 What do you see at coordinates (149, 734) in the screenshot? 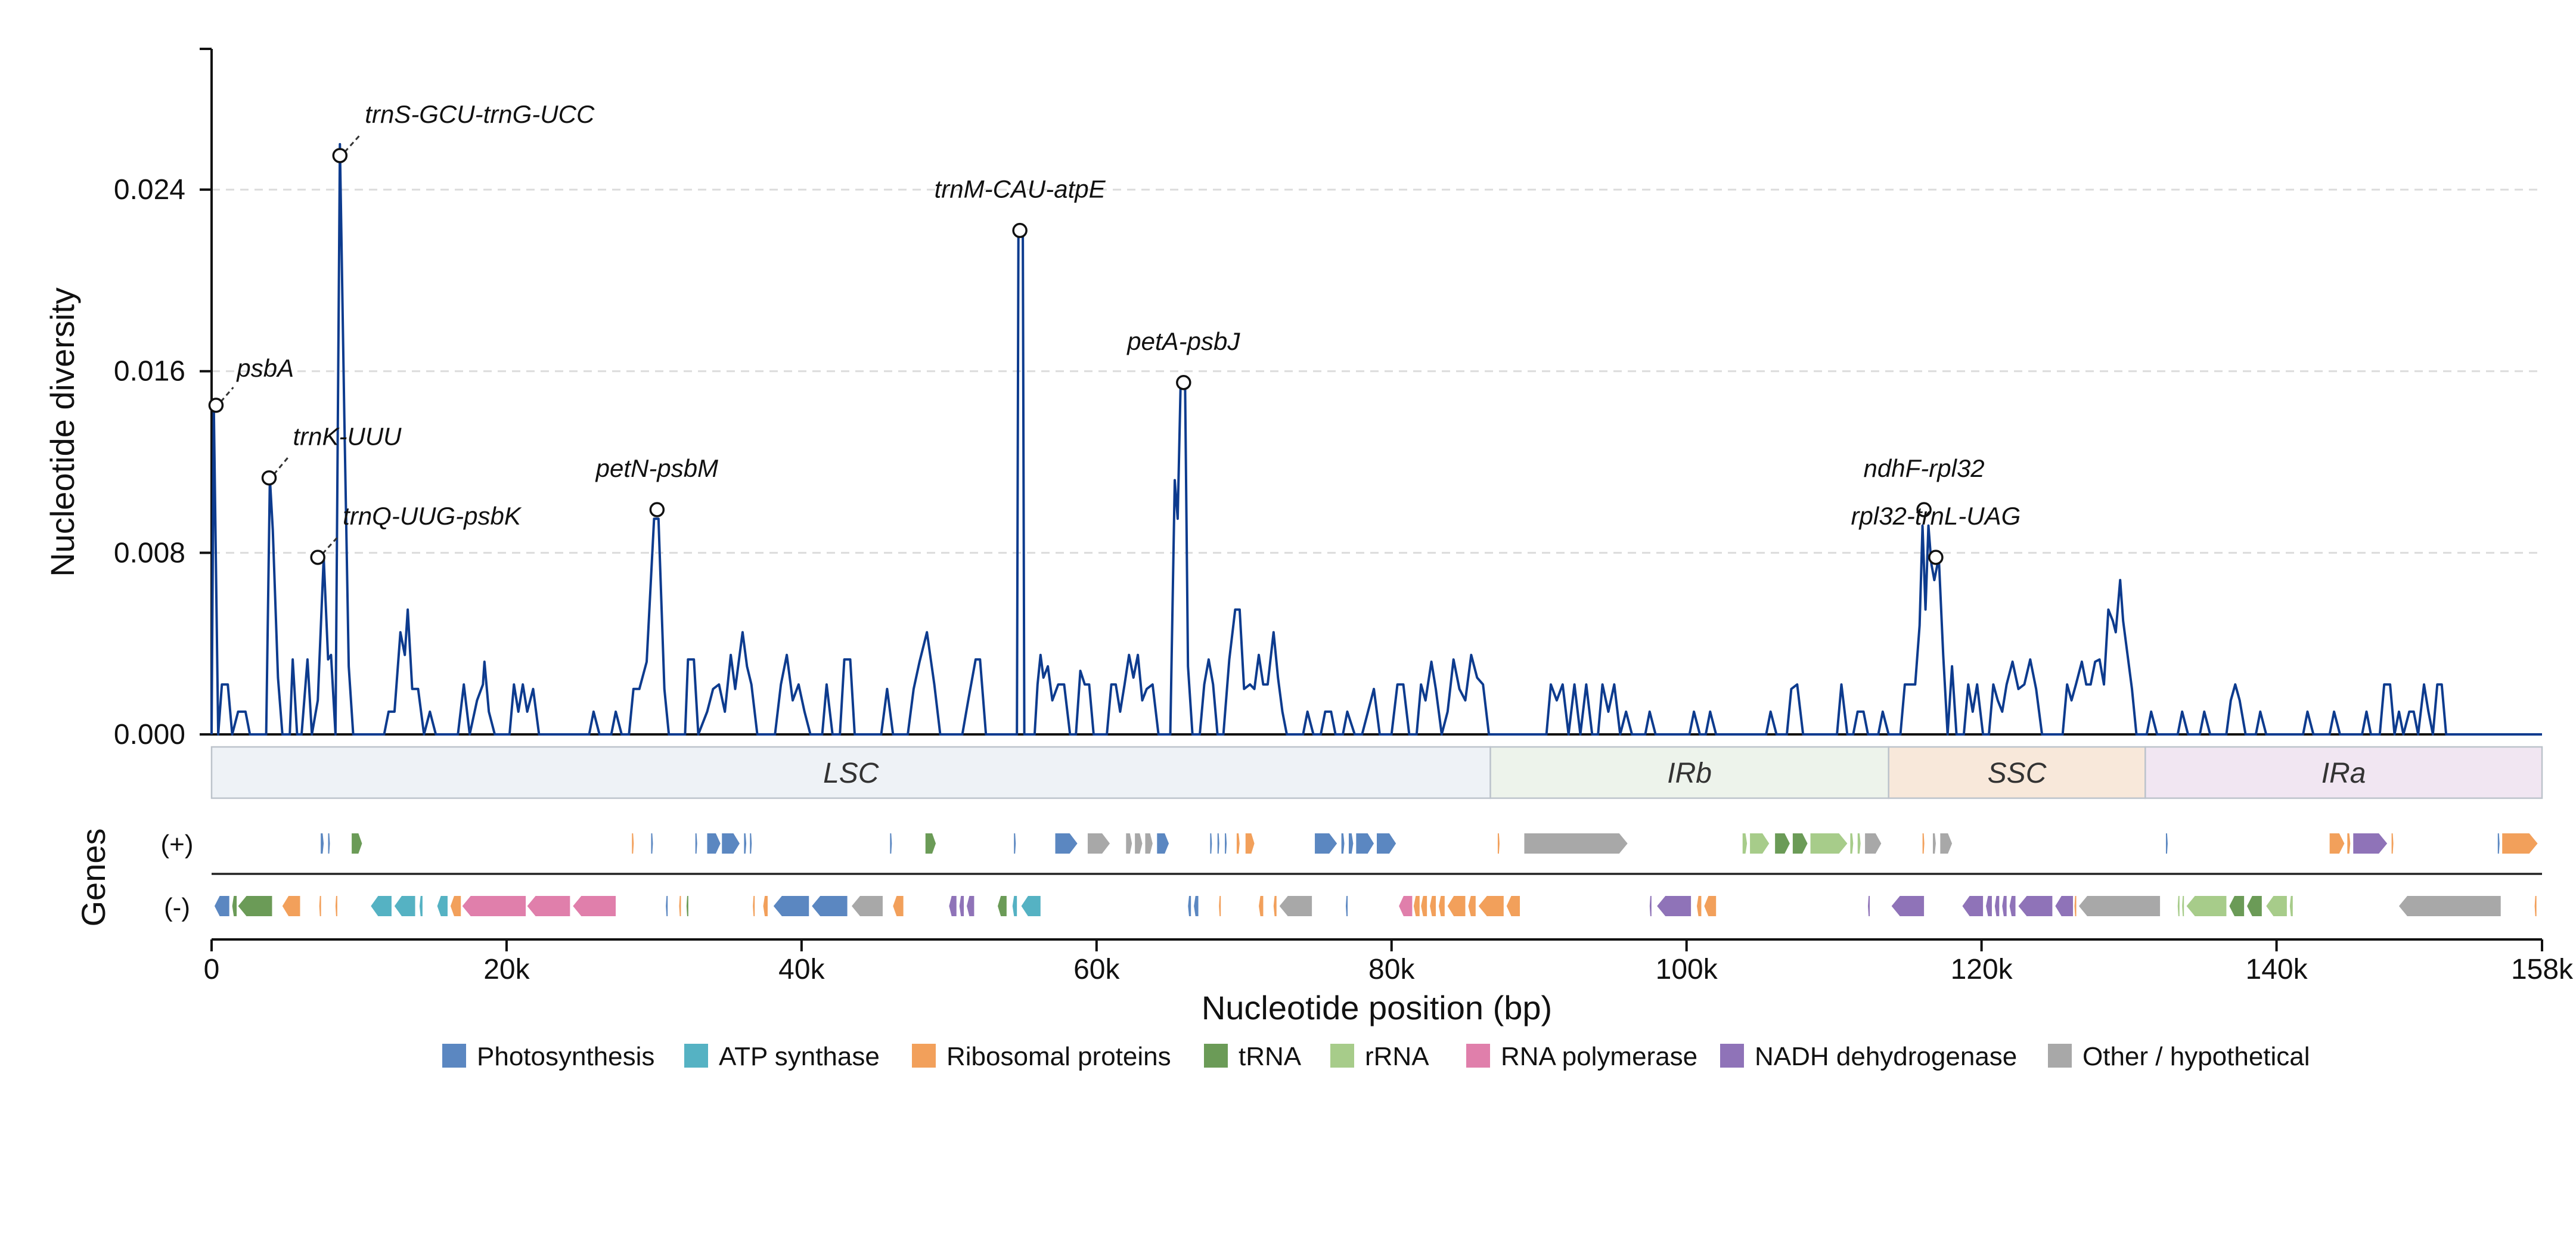
I see `y-tick-label: 0.000` at bounding box center [149, 734].